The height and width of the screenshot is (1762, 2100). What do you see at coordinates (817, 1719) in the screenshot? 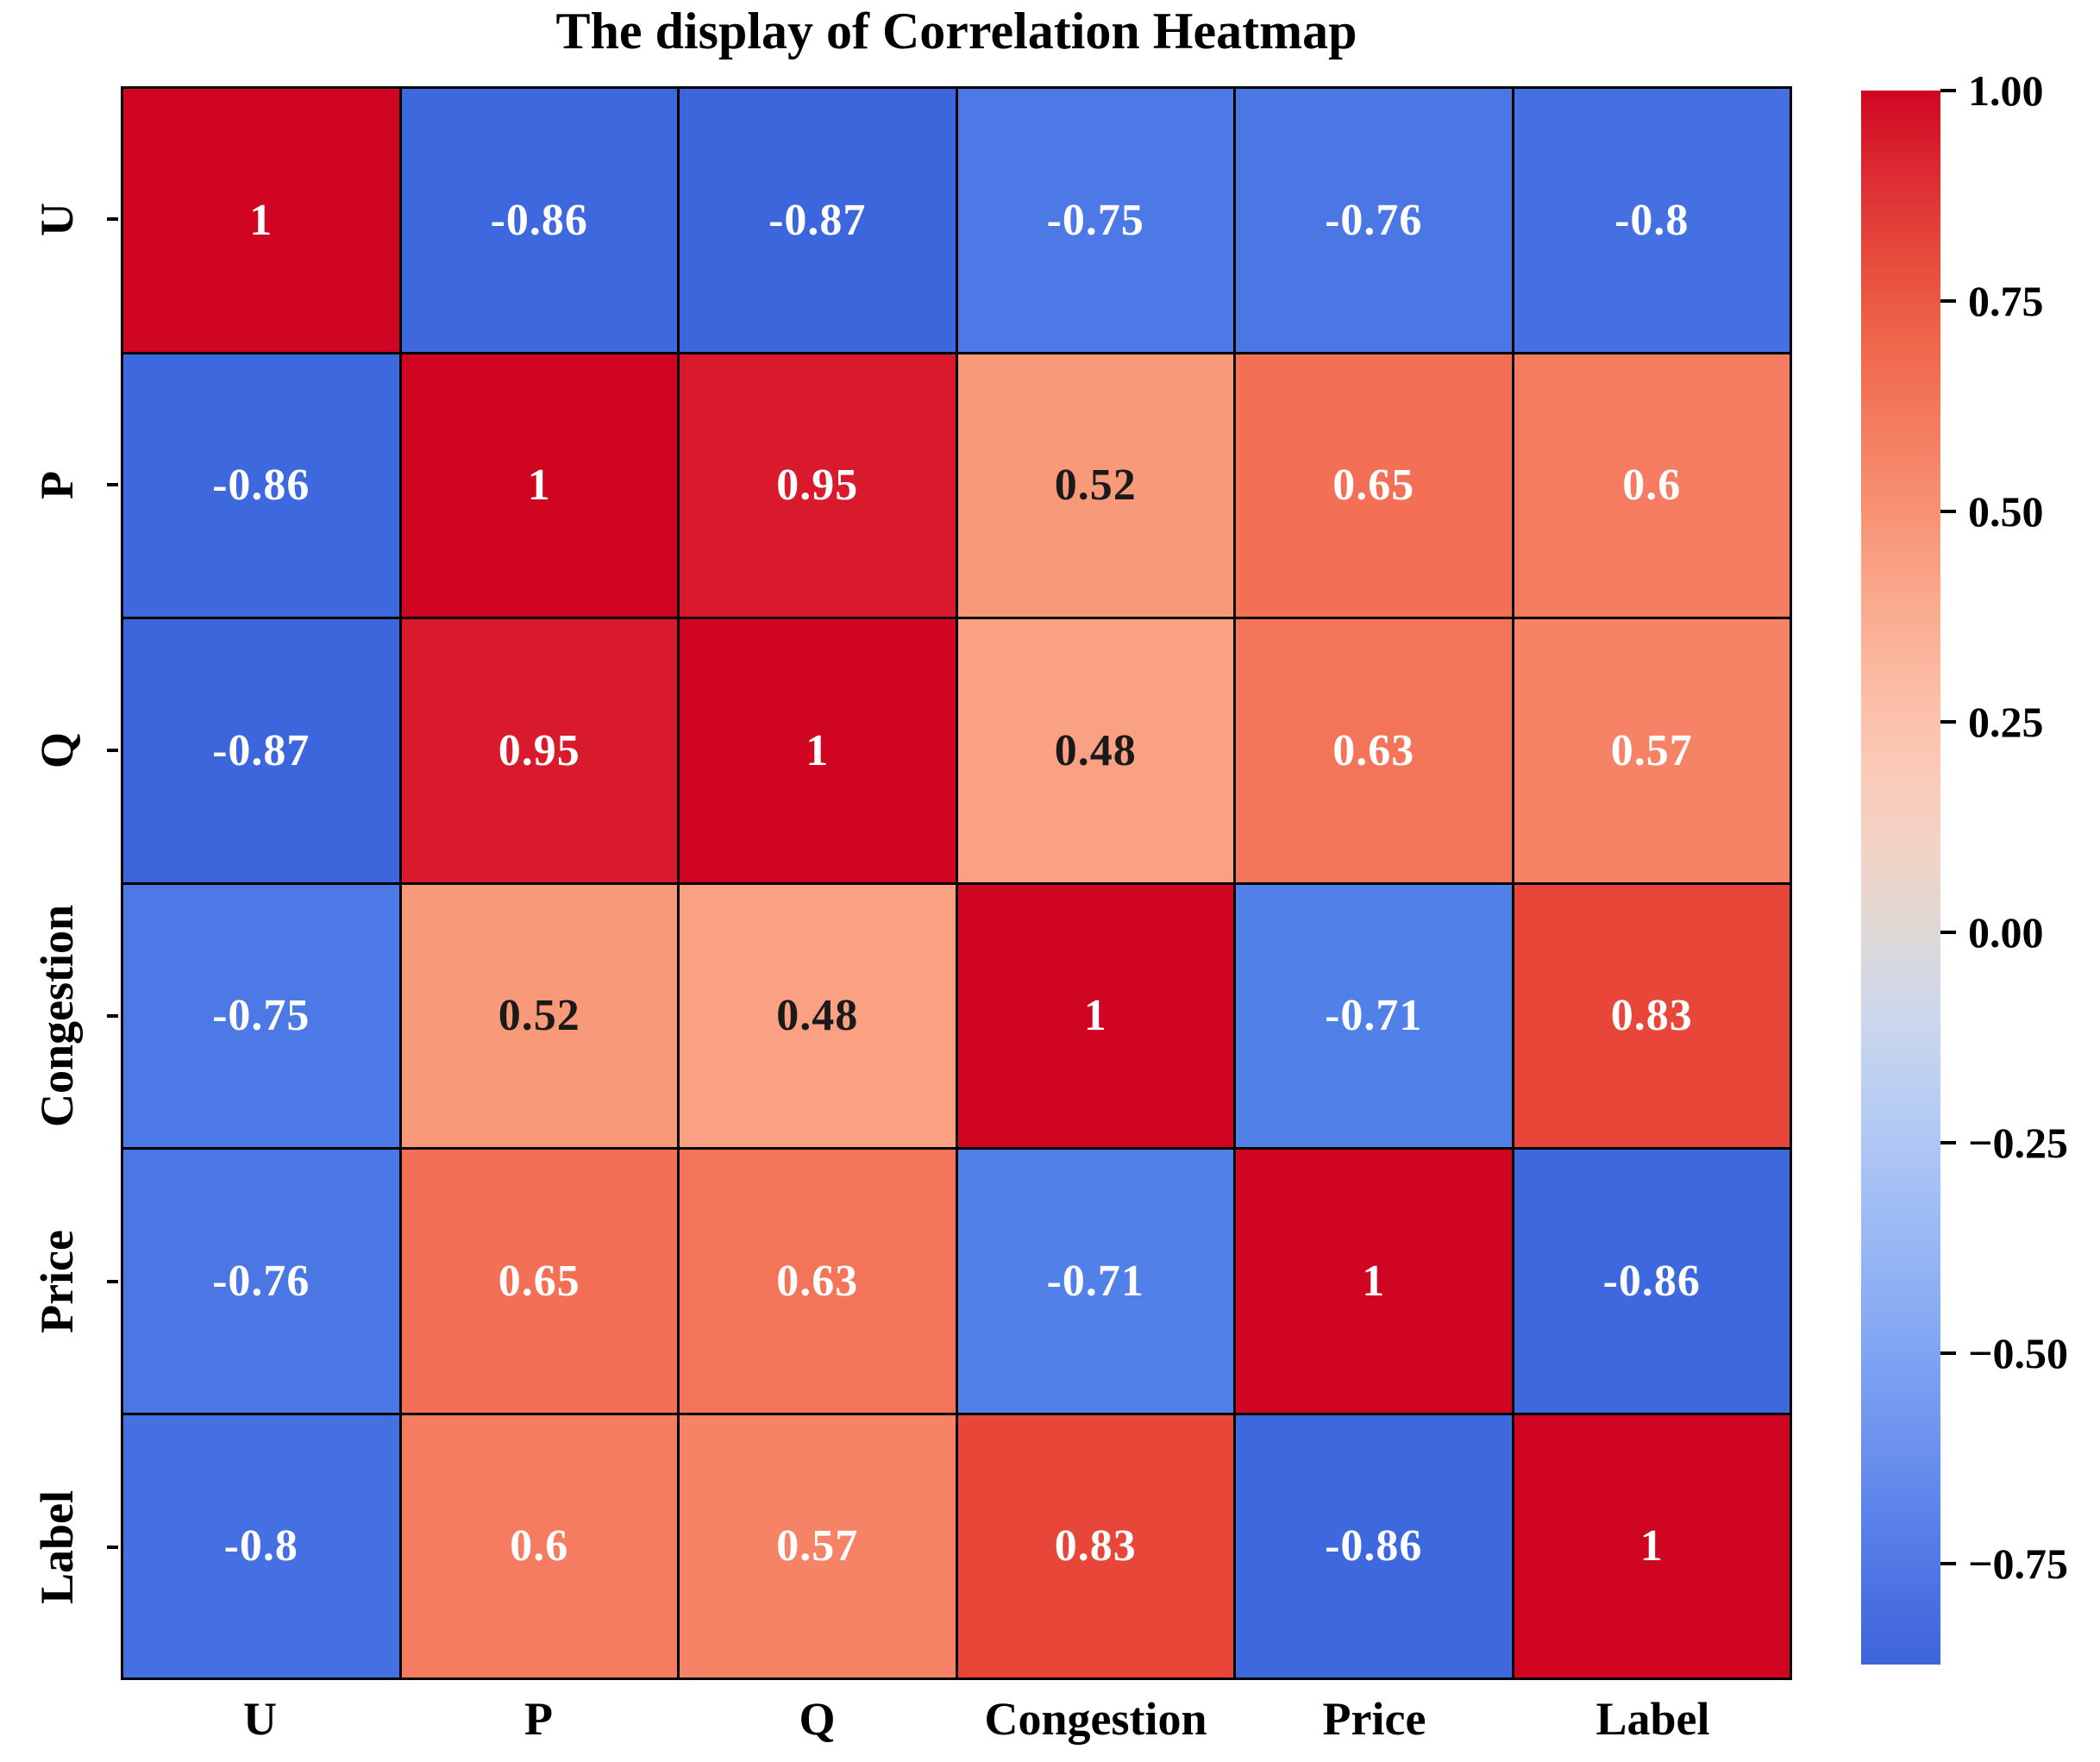
I see `x-axis-label: Q` at bounding box center [817, 1719].